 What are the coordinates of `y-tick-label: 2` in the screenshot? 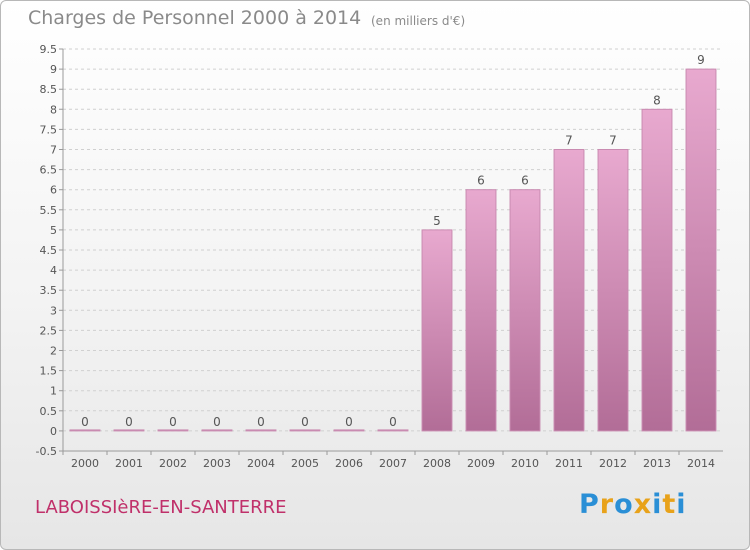 It's located at (53, 351).